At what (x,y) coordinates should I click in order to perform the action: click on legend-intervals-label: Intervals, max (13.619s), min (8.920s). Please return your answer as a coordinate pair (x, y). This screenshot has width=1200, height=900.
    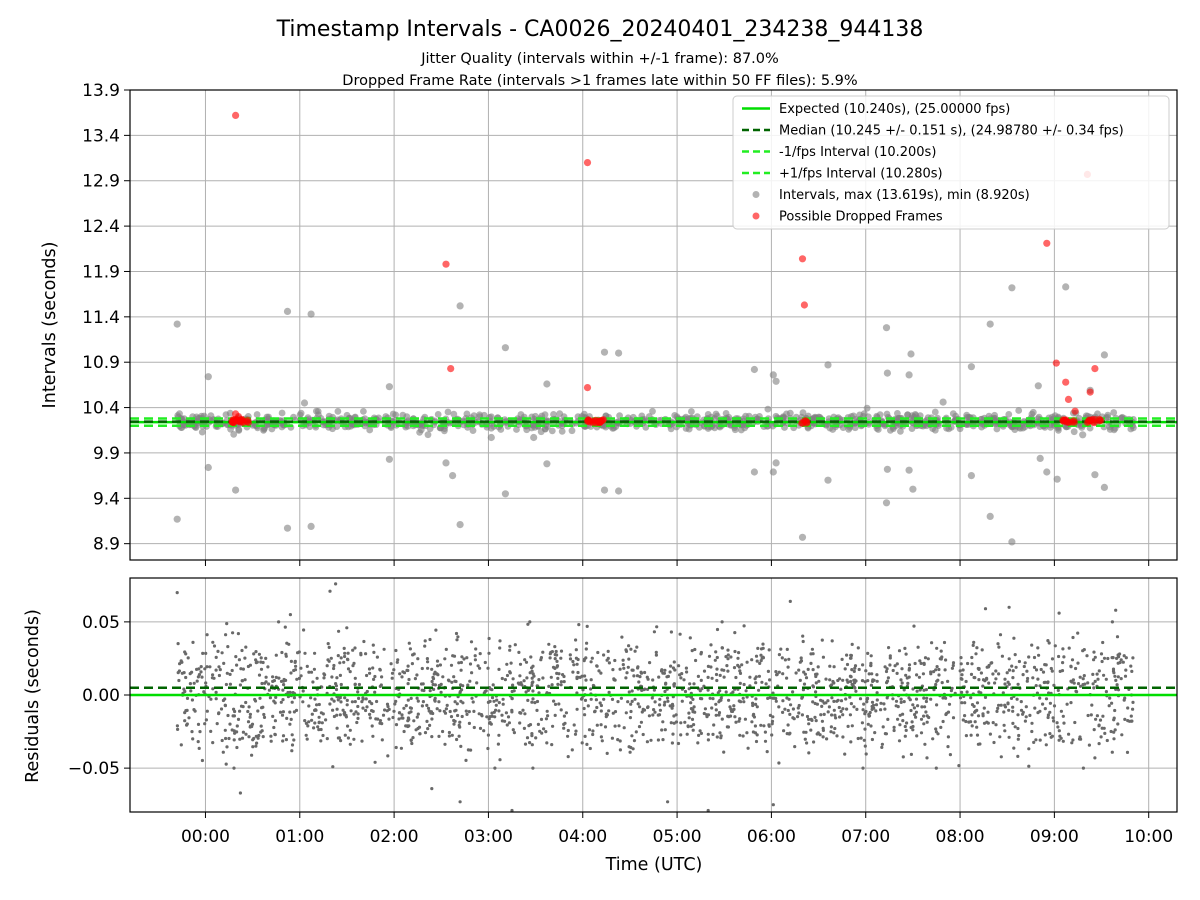
    Looking at the image, I should click on (904, 195).